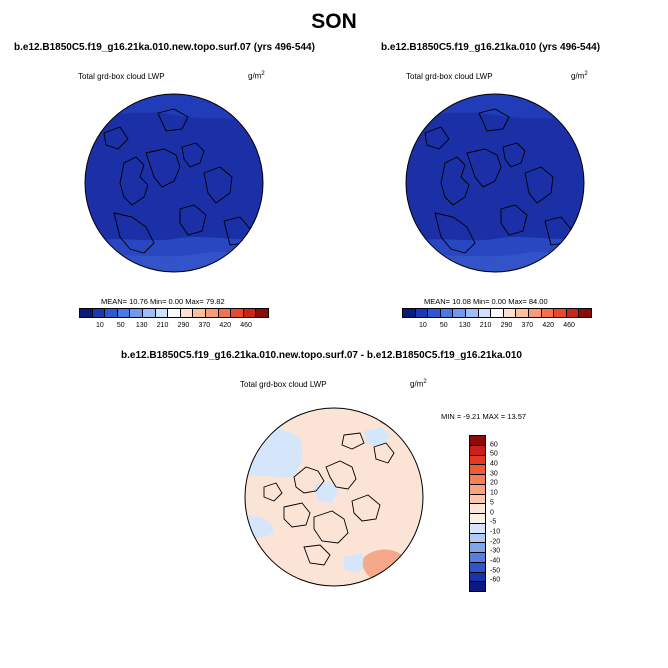 This screenshot has width=668, height=668. Describe the element at coordinates (495, 551) in the screenshot. I see `colorbar-tick-label: -30` at that location.